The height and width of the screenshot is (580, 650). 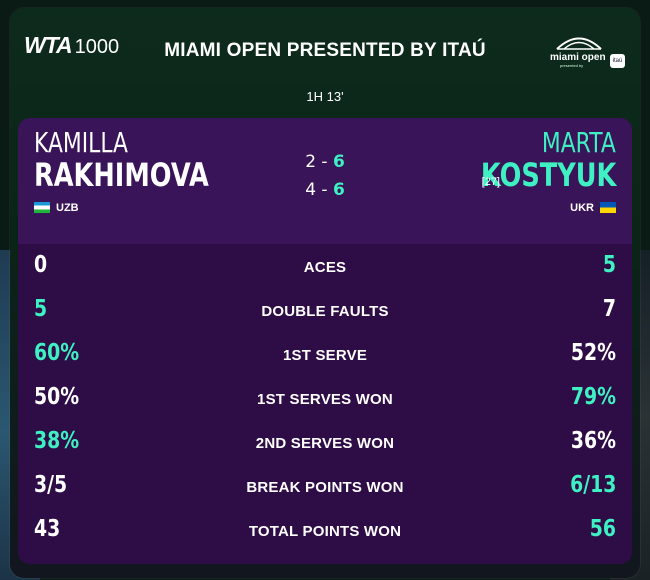 What do you see at coordinates (121, 175) in the screenshot?
I see `player1-last-name: RAKHIMOVA` at bounding box center [121, 175].